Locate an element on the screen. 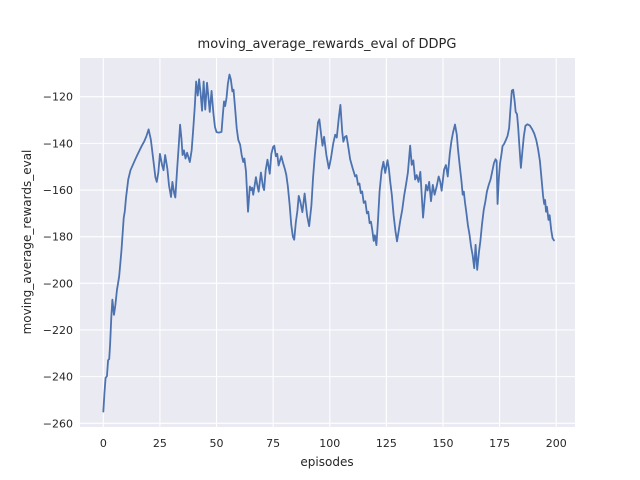 The height and width of the screenshot is (480, 640). x-tick-label: 125 is located at coordinates (386, 443).